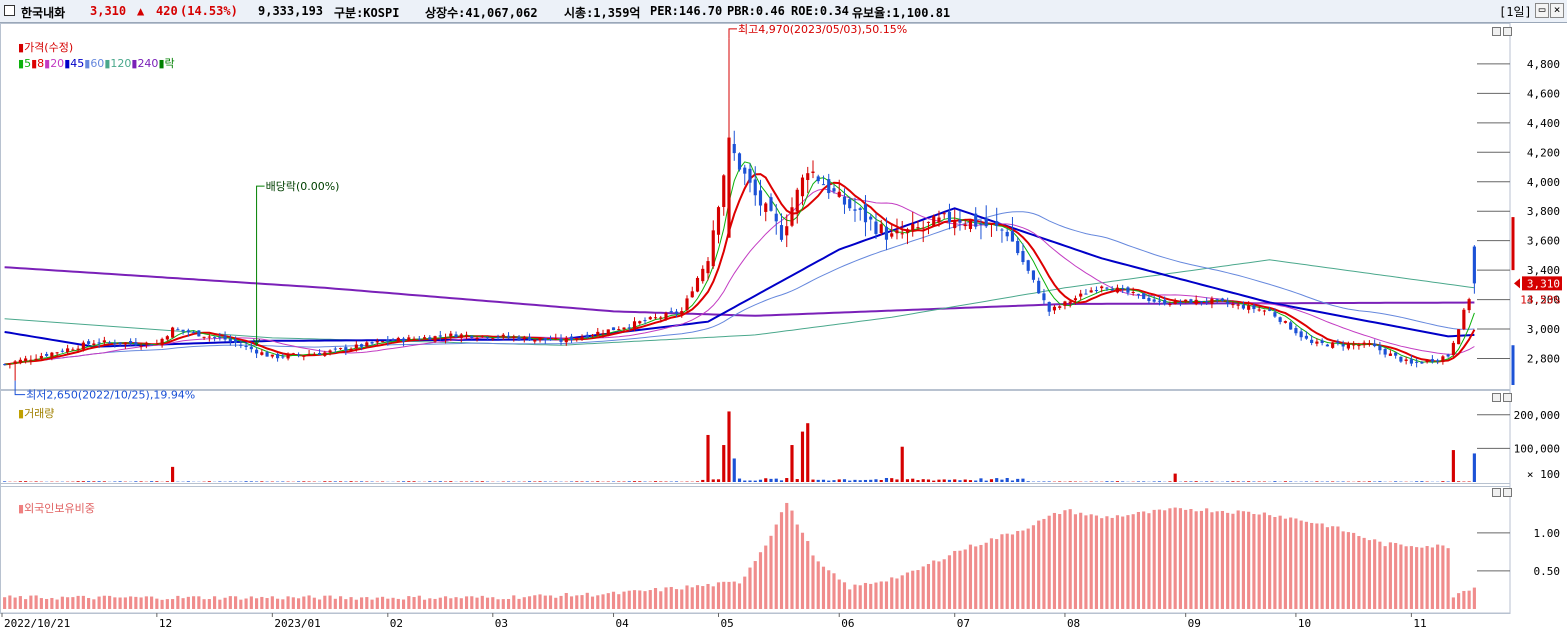 The width and height of the screenshot is (1567, 630). What do you see at coordinates (21, 63) in the screenshot?
I see `ma-legend-marker: ▮` at bounding box center [21, 63].